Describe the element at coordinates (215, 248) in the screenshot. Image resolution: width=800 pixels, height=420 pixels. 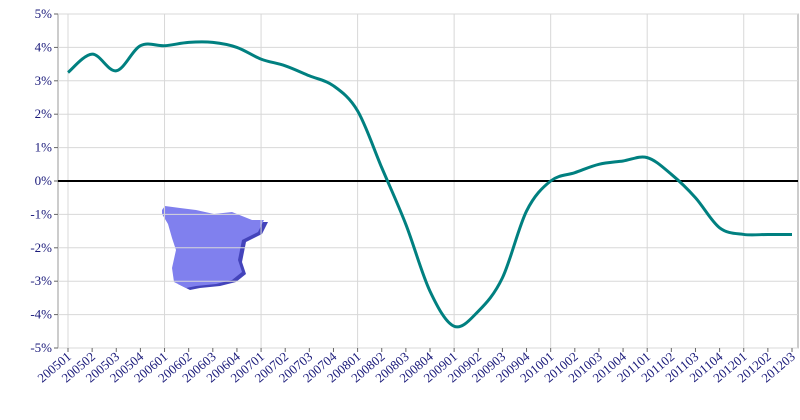
I see `spain-map` at that location.